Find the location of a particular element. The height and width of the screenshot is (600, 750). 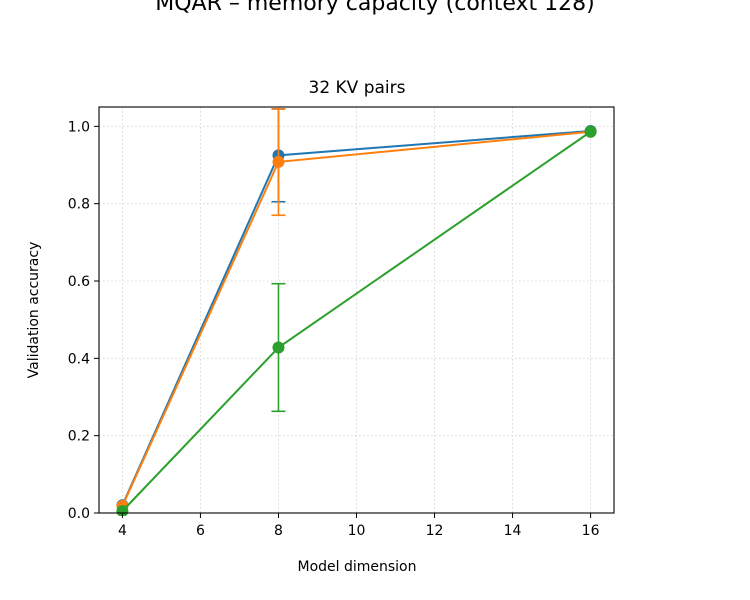

x-tick-label: 4 is located at coordinates (122, 531).